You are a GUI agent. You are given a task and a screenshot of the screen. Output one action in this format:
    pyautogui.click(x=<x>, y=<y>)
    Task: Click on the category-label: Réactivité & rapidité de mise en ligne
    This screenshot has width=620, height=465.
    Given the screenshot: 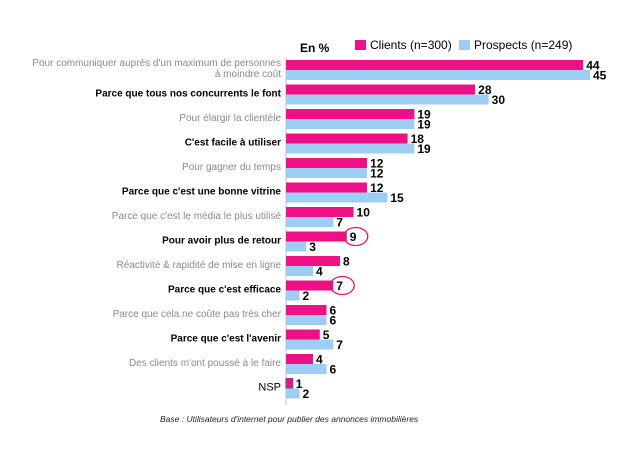 What is the action you would take?
    pyautogui.click(x=198, y=265)
    